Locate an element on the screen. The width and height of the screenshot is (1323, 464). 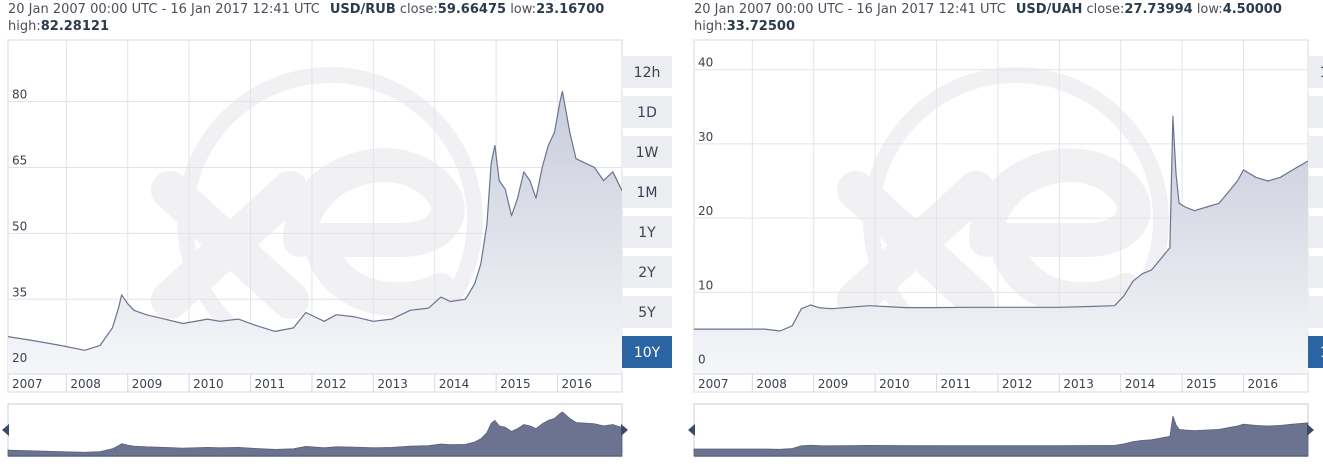
low-value: 23.16700 is located at coordinates (570, 9).